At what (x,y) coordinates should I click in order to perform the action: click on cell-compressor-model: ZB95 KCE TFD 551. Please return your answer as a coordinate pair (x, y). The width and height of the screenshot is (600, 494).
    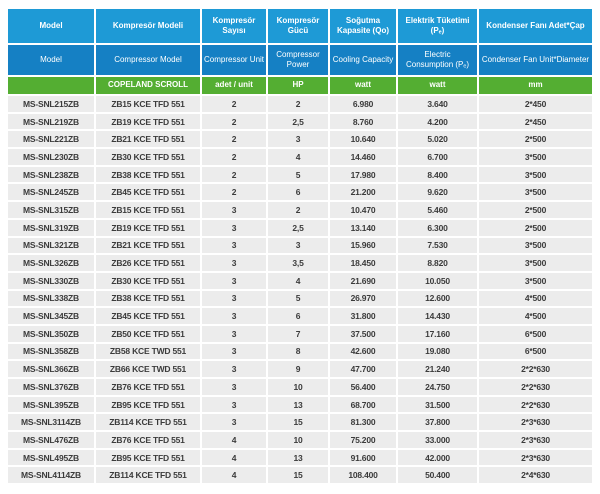
    Looking at the image, I should click on (149, 457).